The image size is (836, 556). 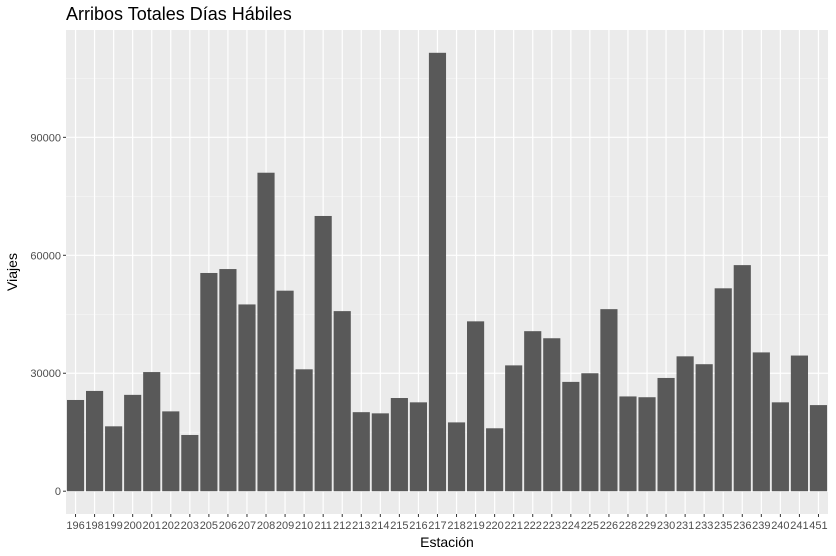 What do you see at coordinates (113, 526) in the screenshot?
I see `x-tick-label: 199` at bounding box center [113, 526].